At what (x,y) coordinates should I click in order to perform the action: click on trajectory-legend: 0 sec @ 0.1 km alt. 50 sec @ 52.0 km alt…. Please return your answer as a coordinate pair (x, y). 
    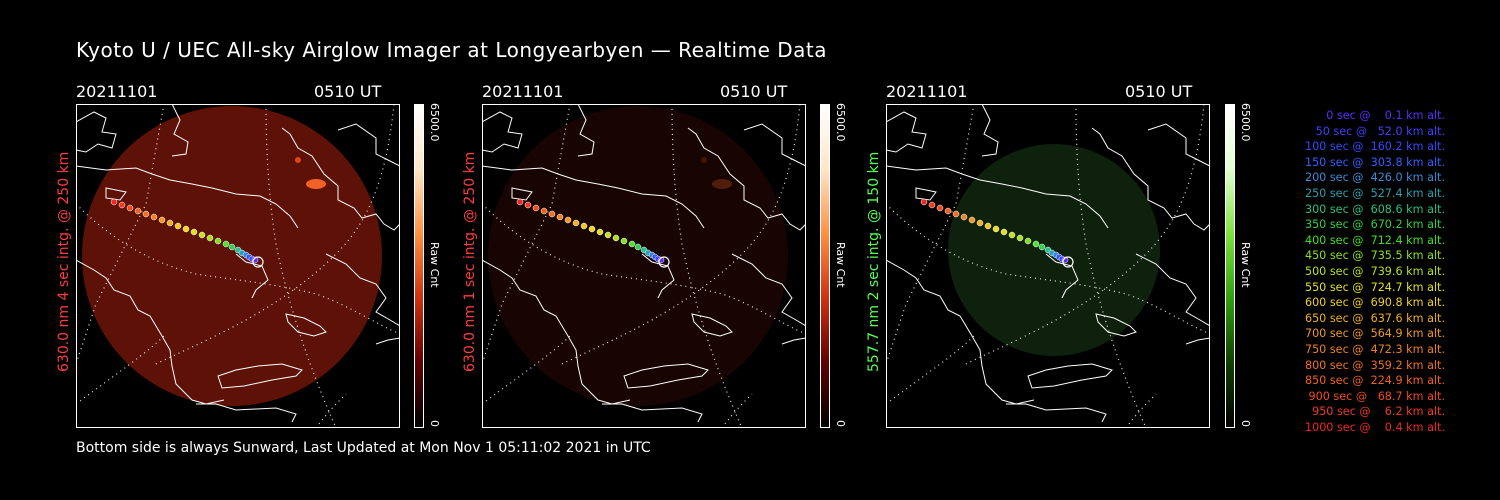
    Looking at the image, I should click on (1347, 271).